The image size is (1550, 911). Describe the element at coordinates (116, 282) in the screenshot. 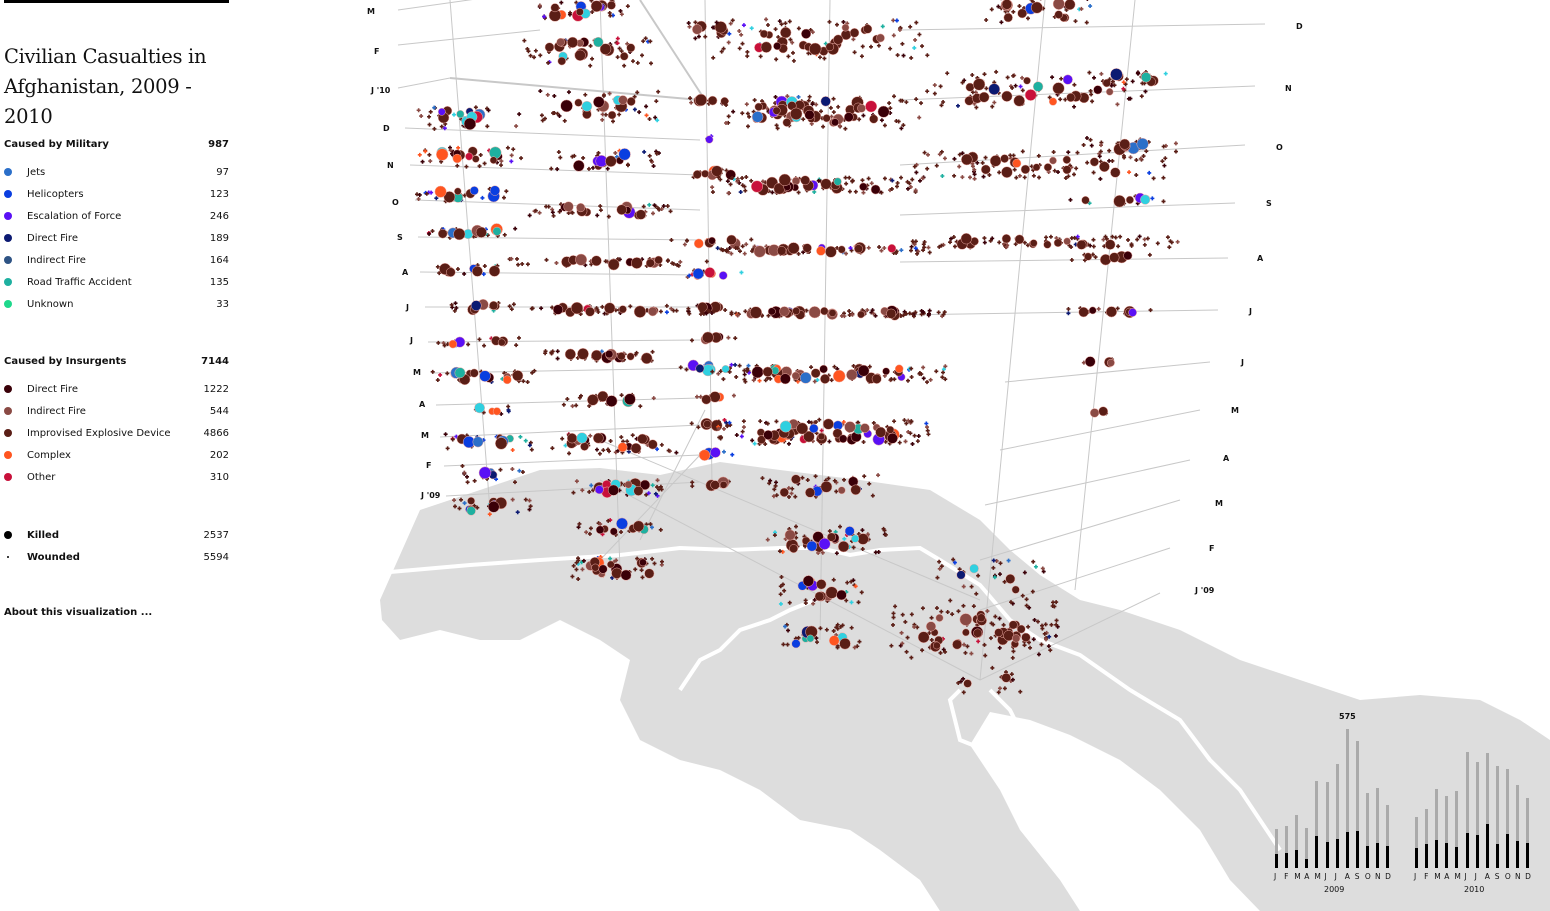

I see `military-legend-item: Road Traffic Accident 135` at that location.